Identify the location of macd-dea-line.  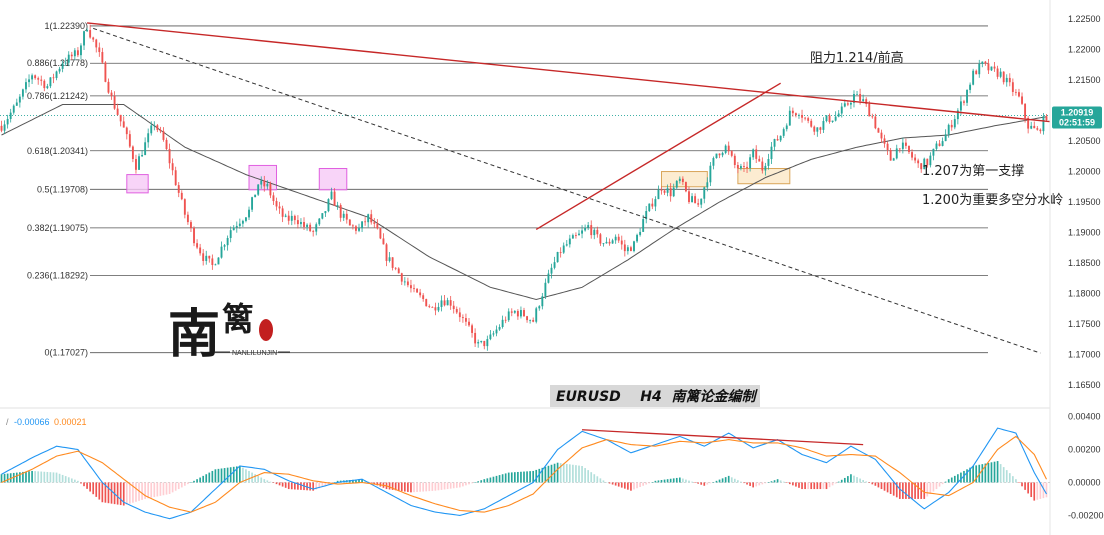
(524, 474).